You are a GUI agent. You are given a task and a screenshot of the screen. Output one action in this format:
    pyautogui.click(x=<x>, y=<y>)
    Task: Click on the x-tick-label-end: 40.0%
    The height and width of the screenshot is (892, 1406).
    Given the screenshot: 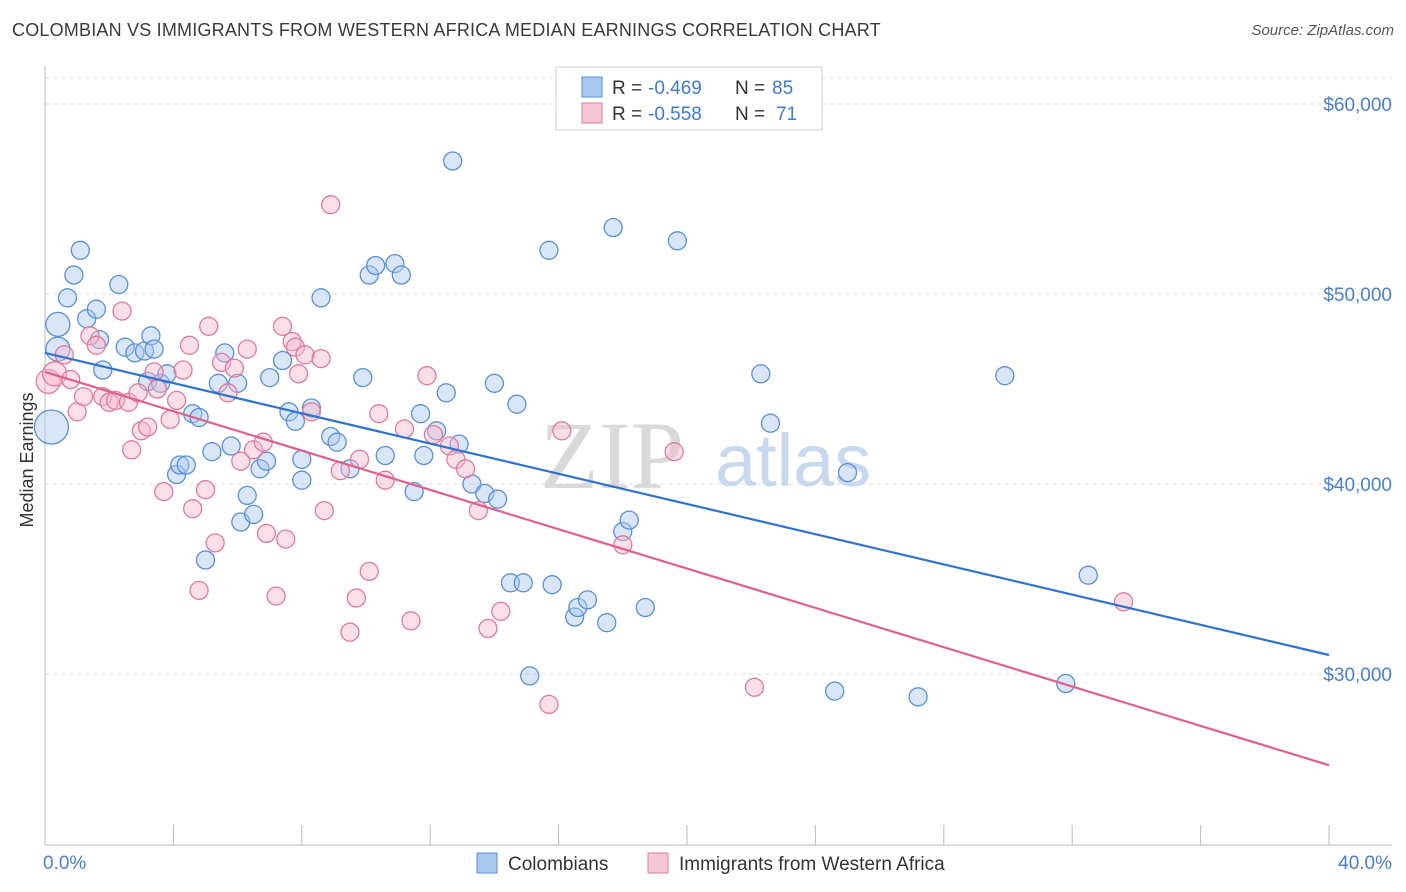 What is the action you would take?
    pyautogui.click(x=1365, y=863)
    